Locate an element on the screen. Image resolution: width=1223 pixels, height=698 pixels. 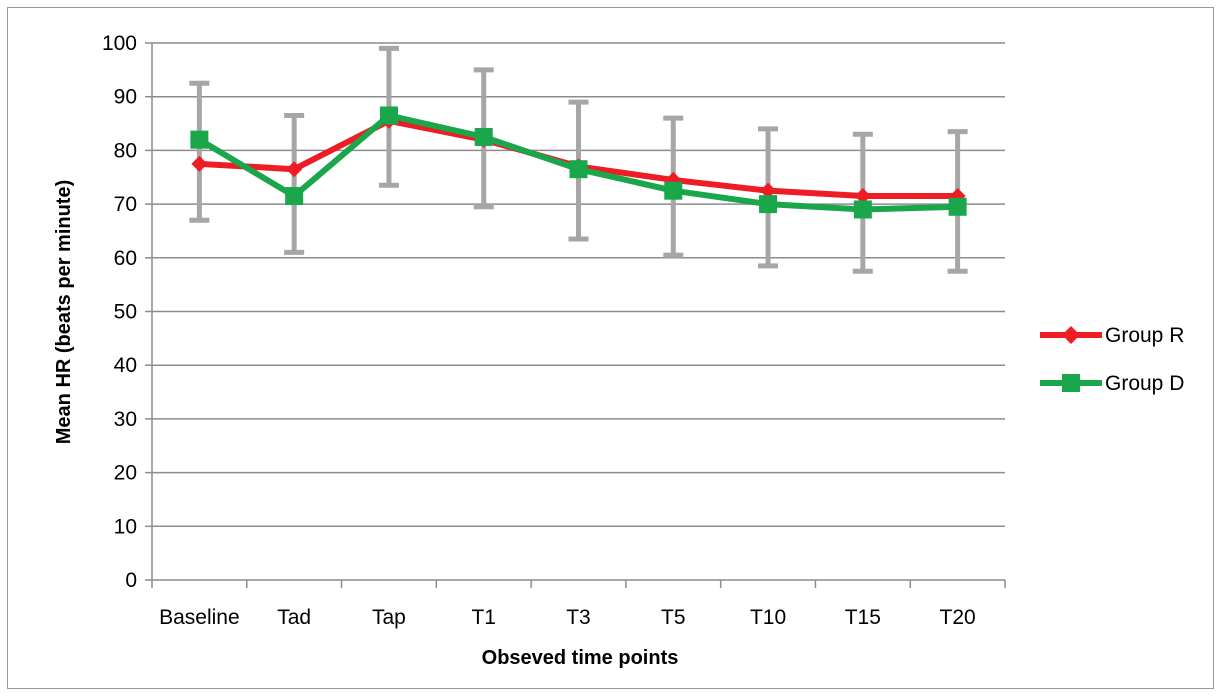
legend-label: Group D is located at coordinates (1144, 383).